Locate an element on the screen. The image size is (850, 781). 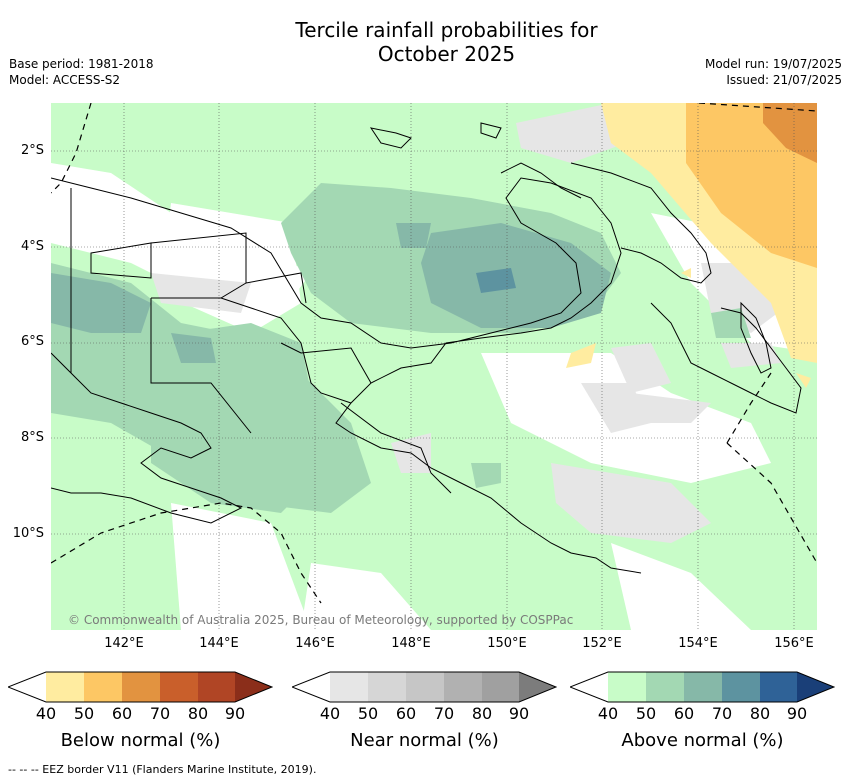
cb-below-tick-40: 40 is located at coordinates (46, 713).